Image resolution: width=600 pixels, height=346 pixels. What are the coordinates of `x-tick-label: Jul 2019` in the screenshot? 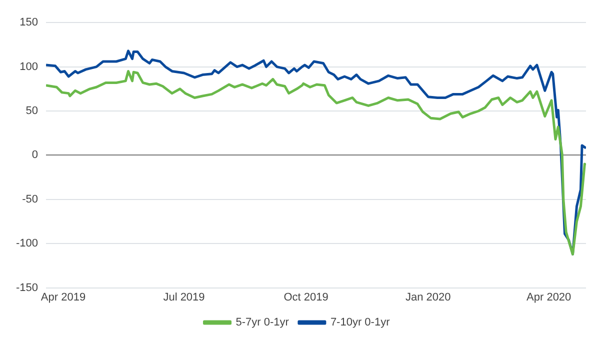 It's located at (184, 297).